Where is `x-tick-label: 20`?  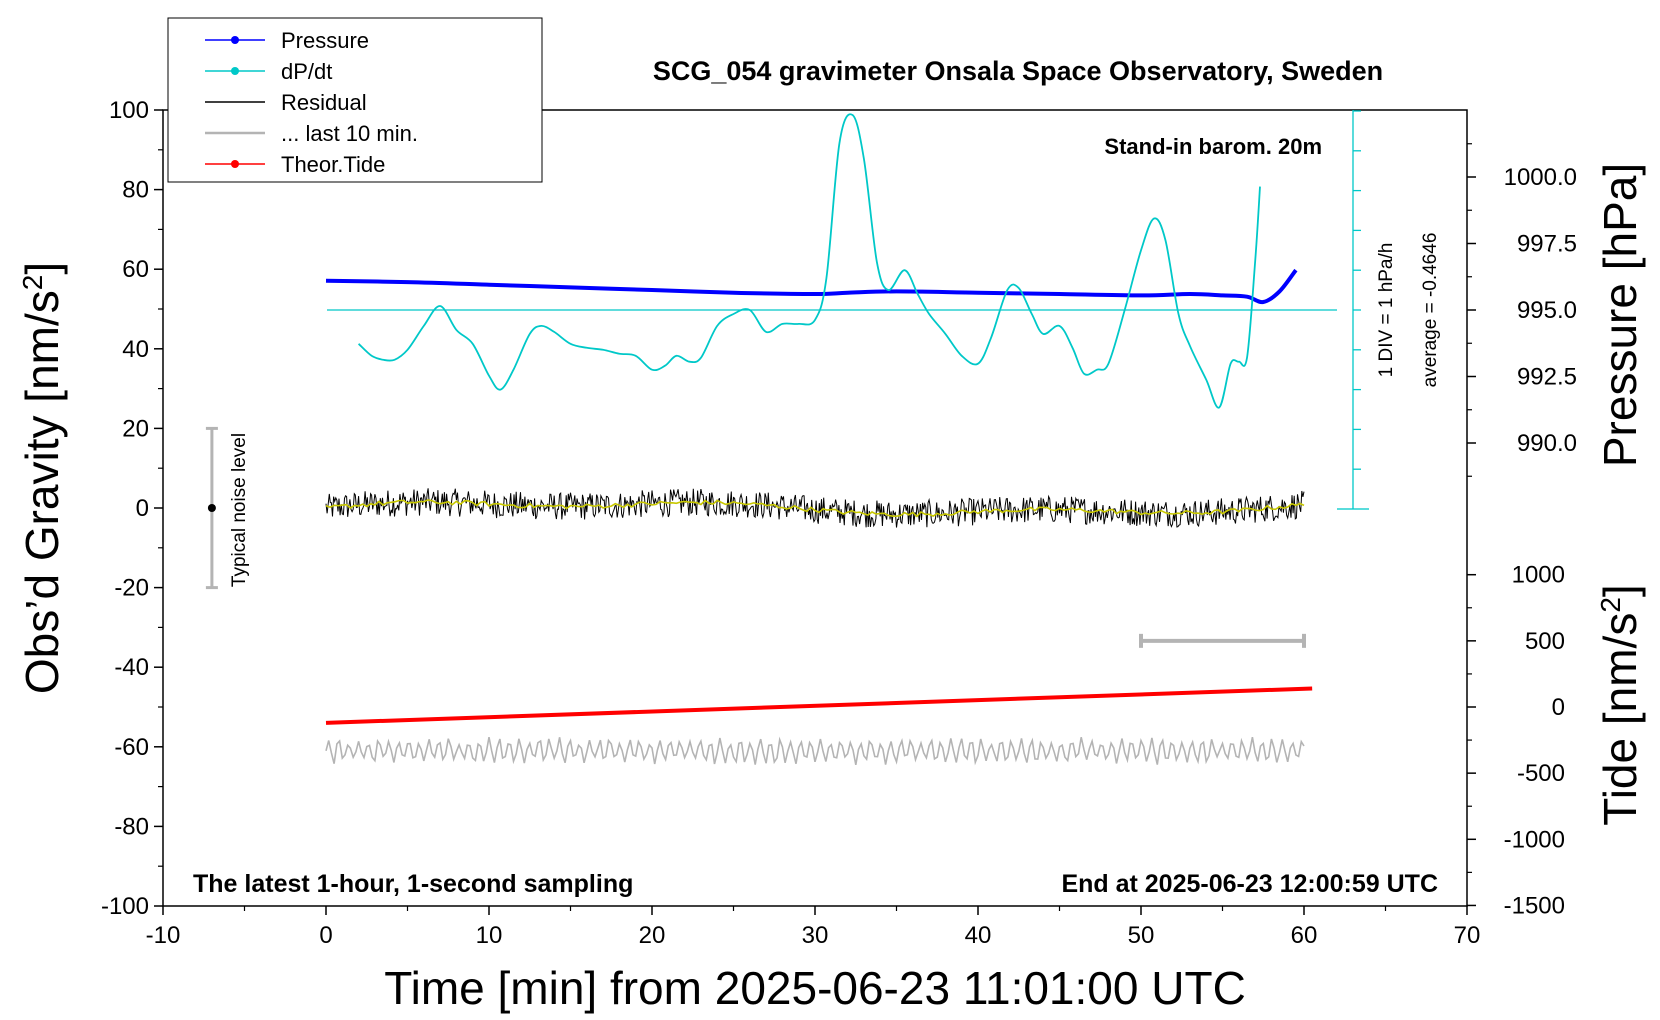 x-tick-label: 20 is located at coordinates (652, 935).